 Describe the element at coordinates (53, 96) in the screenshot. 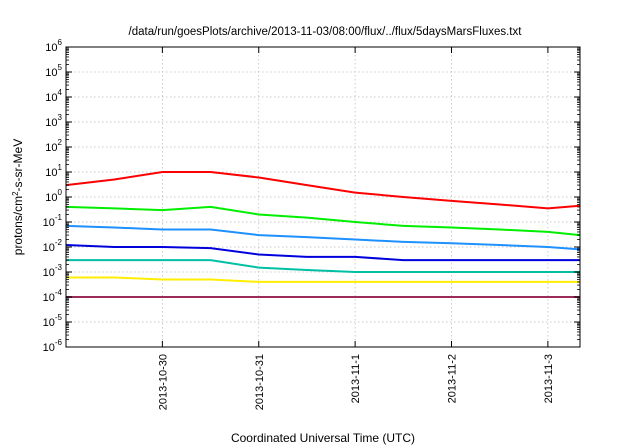

I see `y-tick-label: 10⁴` at that location.